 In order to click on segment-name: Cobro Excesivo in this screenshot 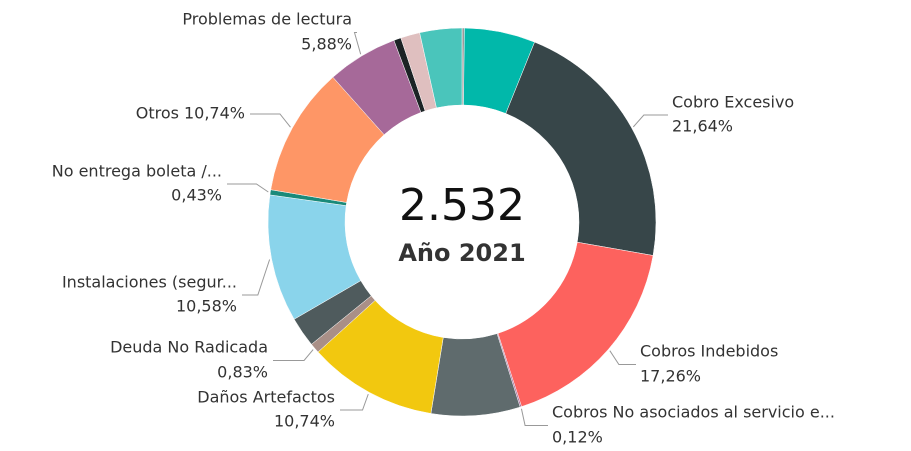, I will do `click(733, 102)`.